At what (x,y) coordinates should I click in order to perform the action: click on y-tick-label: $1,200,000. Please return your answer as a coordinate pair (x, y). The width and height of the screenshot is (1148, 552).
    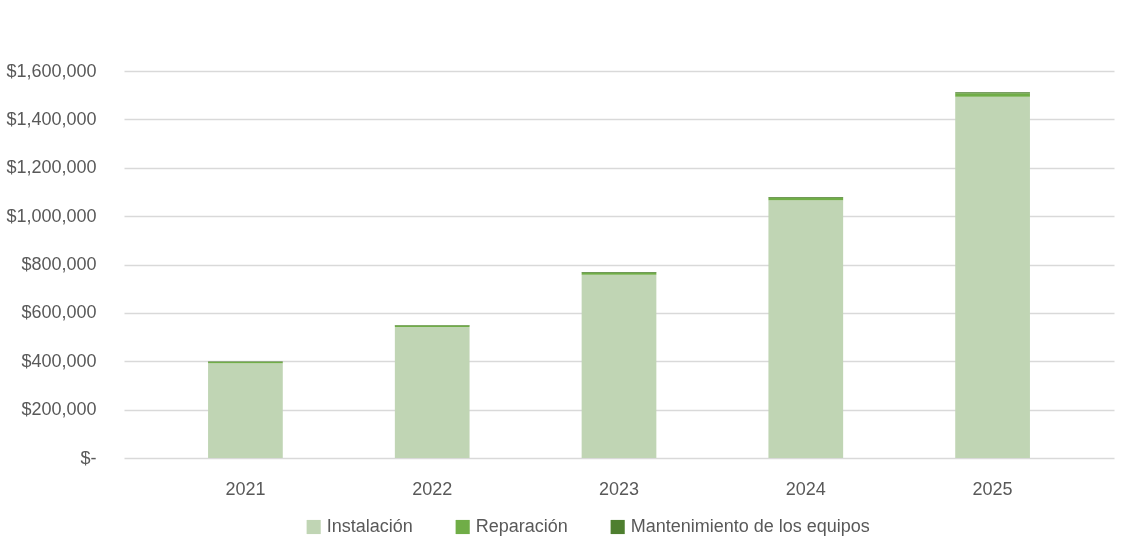
    Looking at the image, I should click on (51, 167).